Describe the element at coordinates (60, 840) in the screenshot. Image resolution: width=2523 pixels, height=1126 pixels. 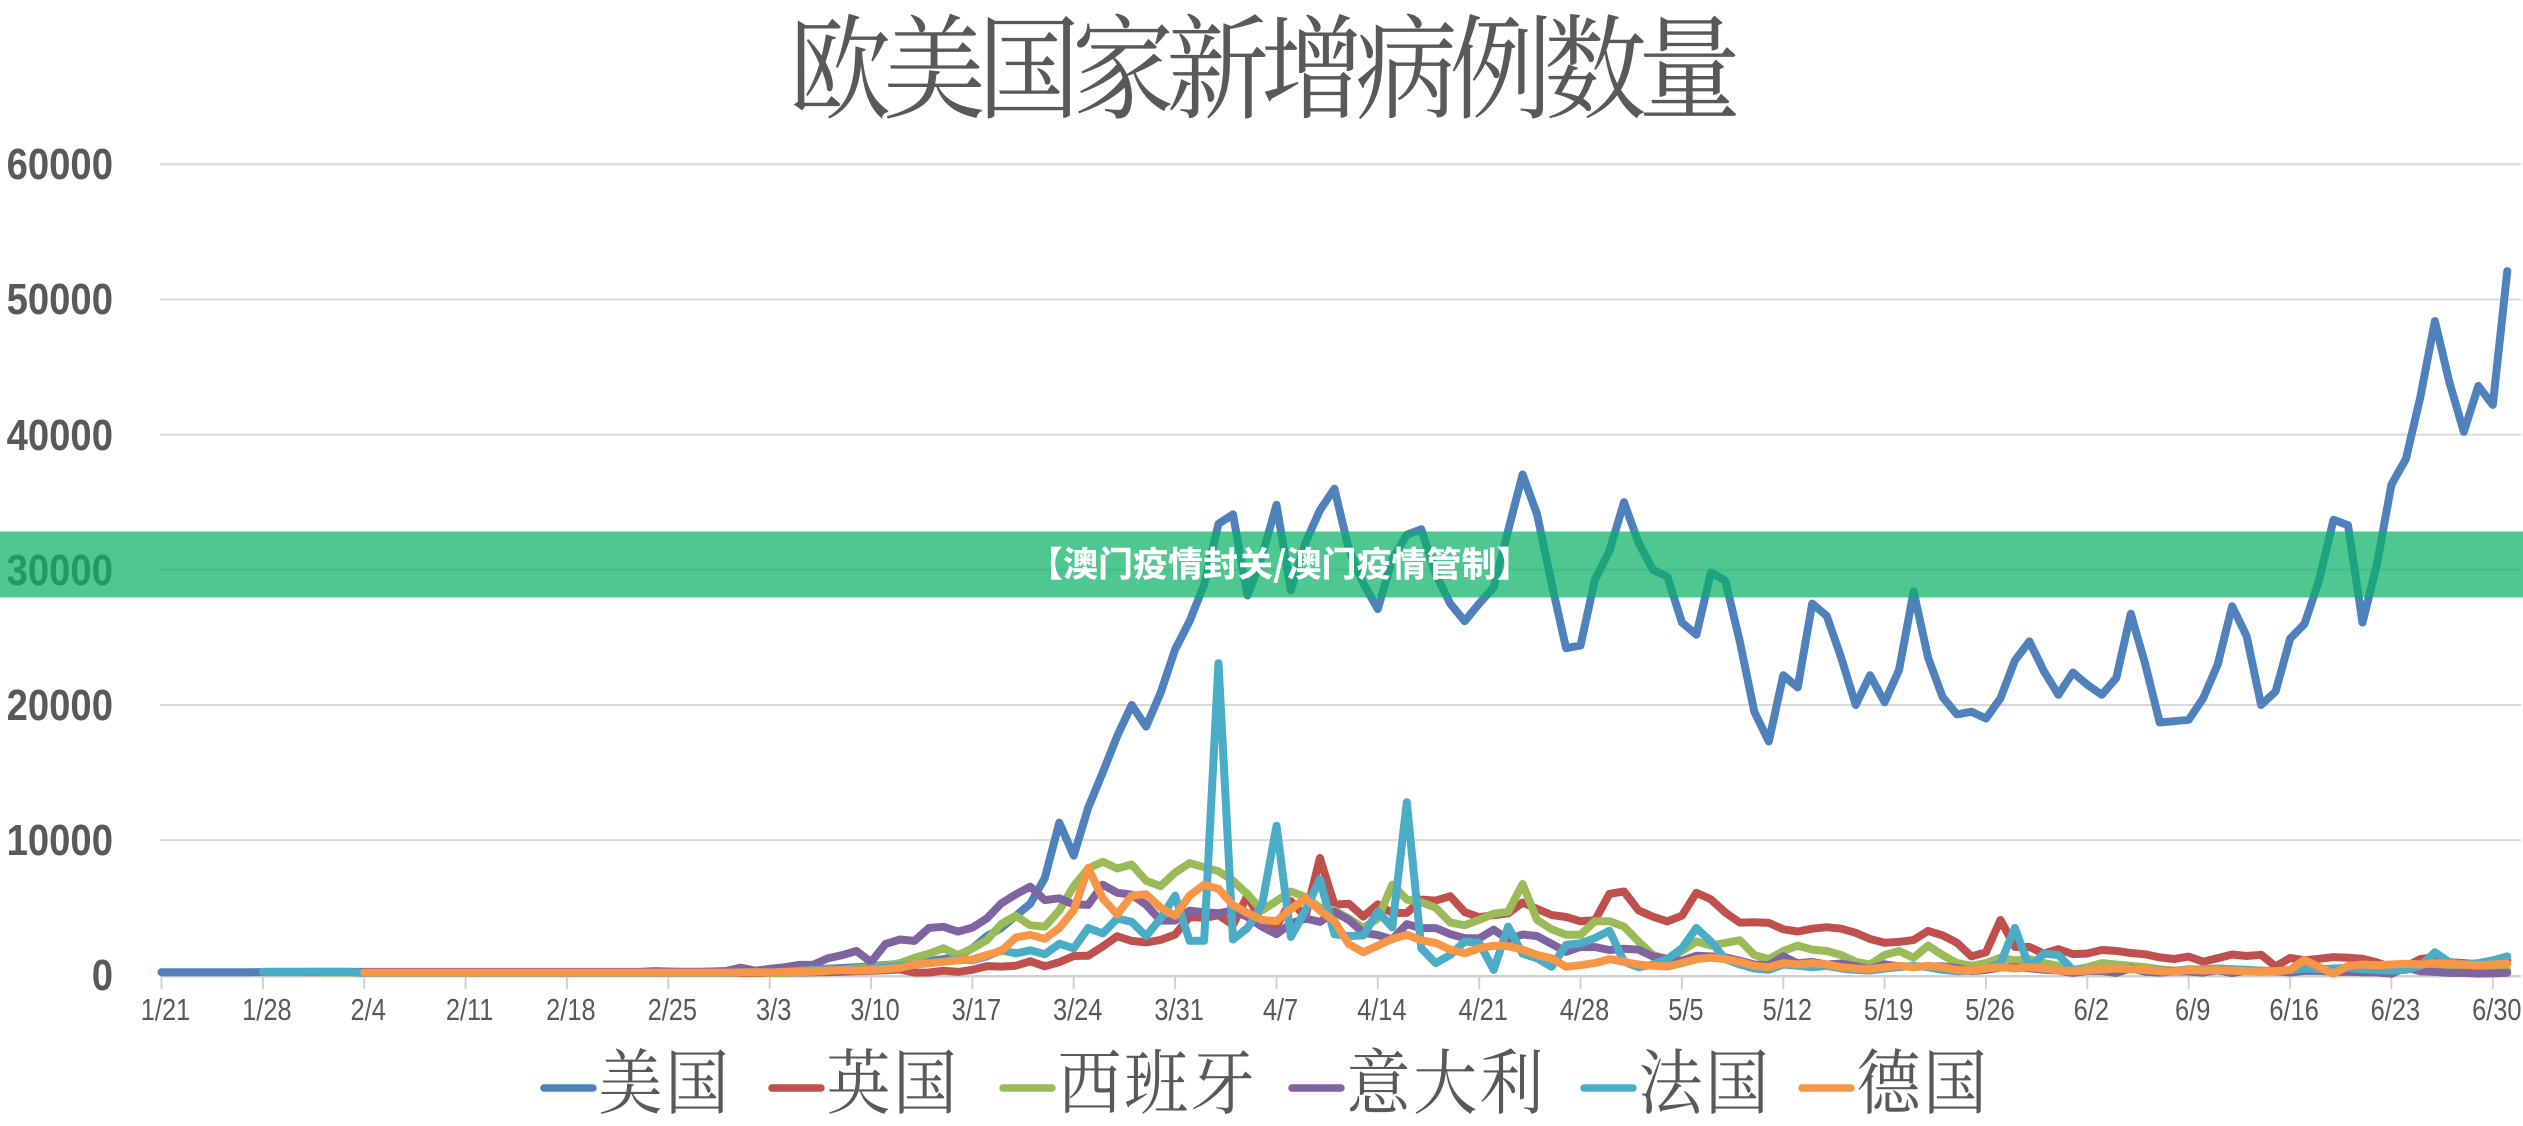
I see `svg-text: 10000` at that location.